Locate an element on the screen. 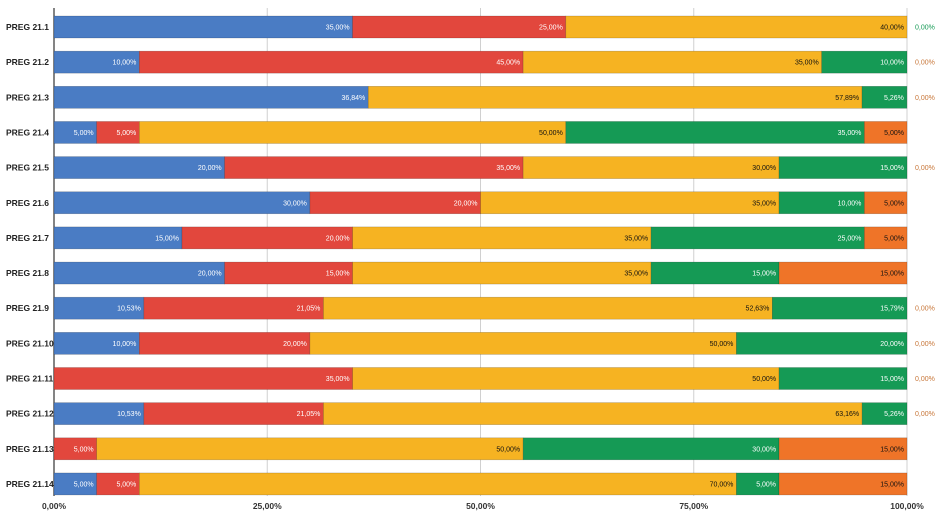  category-label: PREG 21.3 is located at coordinates (27, 97).